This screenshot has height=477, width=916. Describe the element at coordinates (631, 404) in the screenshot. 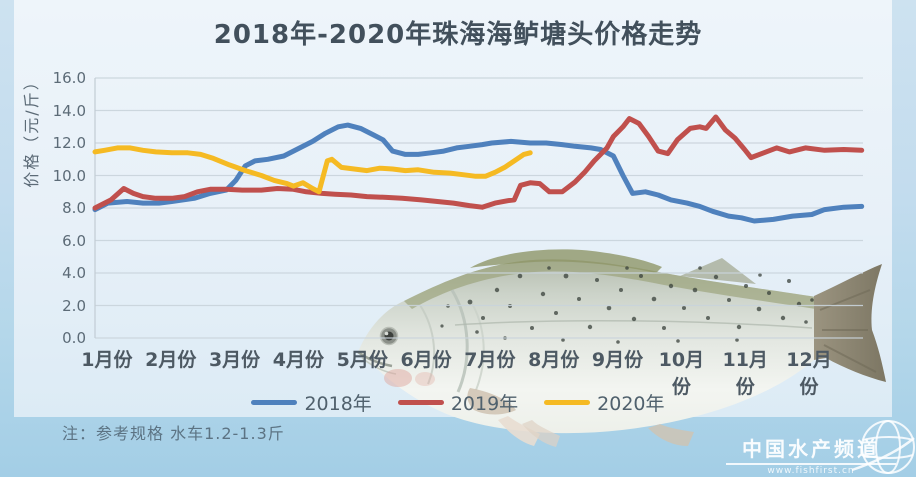

I see `legend-label-2020: 2020年` at that location.